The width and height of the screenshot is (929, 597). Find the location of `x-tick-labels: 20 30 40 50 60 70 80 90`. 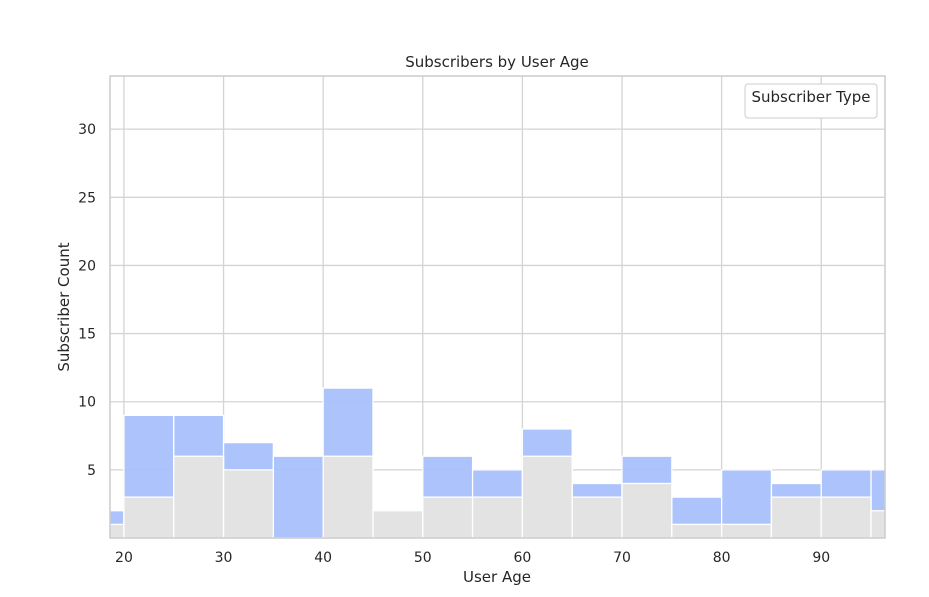

x-tick-labels: 20 30 40 50 60 70 80 90 is located at coordinates (472, 558).